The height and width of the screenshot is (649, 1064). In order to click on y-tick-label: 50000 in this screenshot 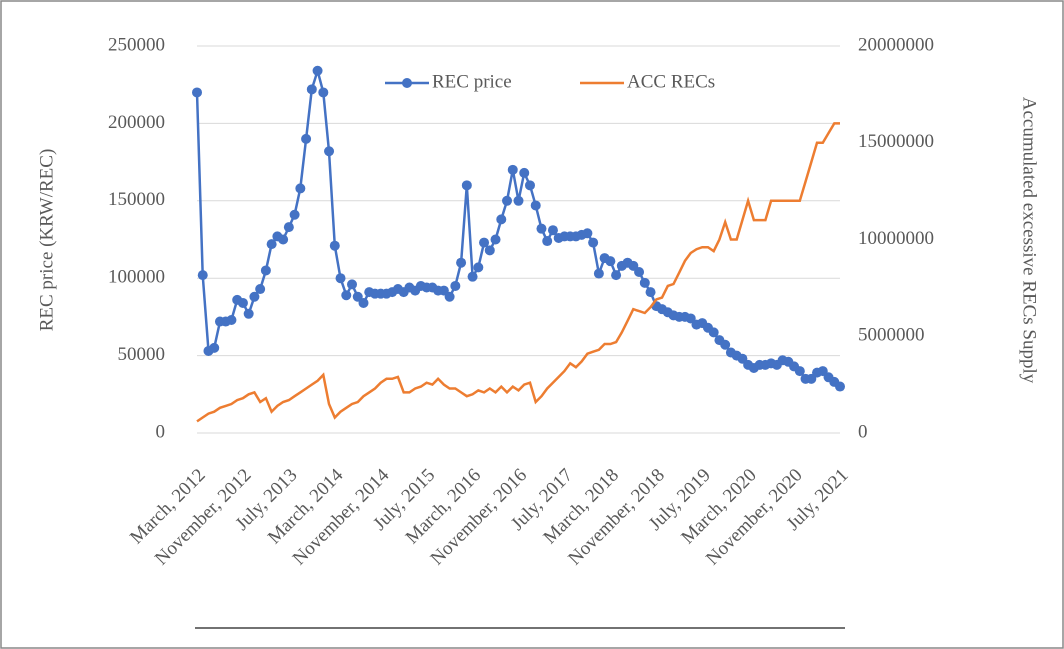, I will do `click(142, 354)`.